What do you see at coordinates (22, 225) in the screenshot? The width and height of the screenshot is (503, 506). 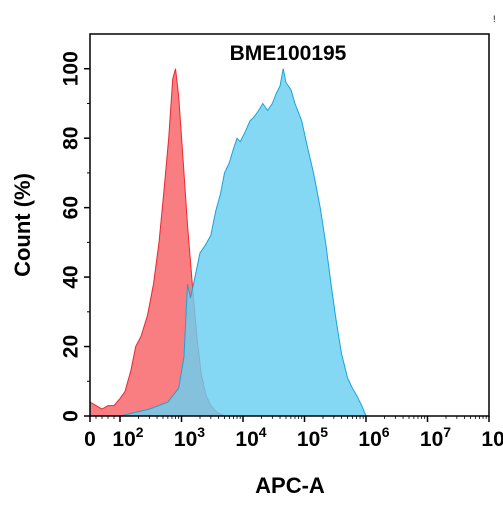 I see `y-axis-label: Count (%)` at bounding box center [22, 225].